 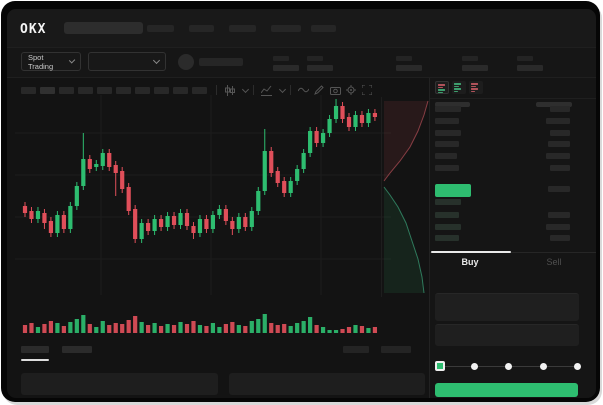 I want to click on timeframe-buttons, so click(x=116, y=90).